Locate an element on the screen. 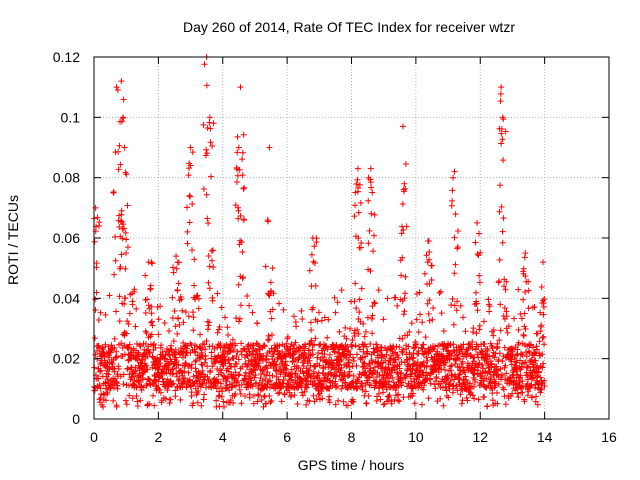  y-tick-label-0: 0 is located at coordinates (76, 419).